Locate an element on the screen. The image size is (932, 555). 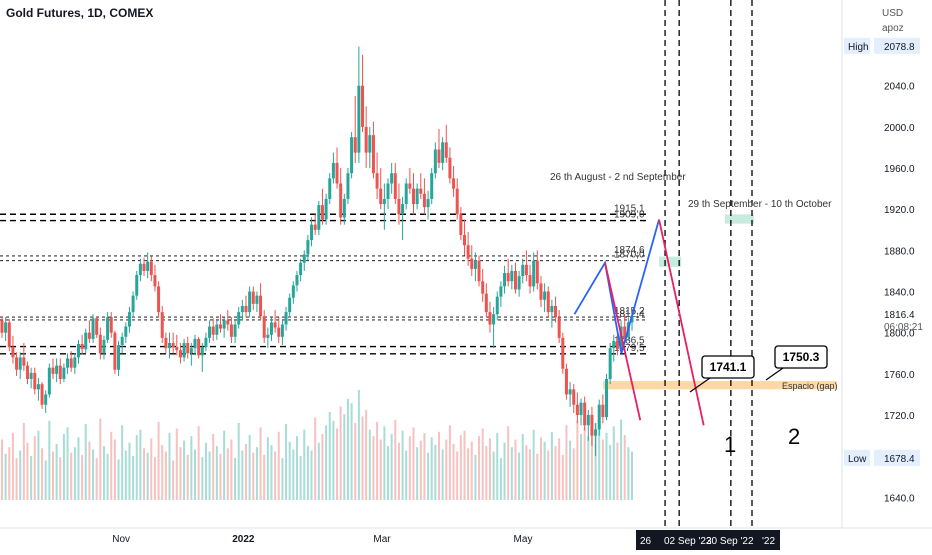
y-tick-label: 1920.0 is located at coordinates (899, 210).